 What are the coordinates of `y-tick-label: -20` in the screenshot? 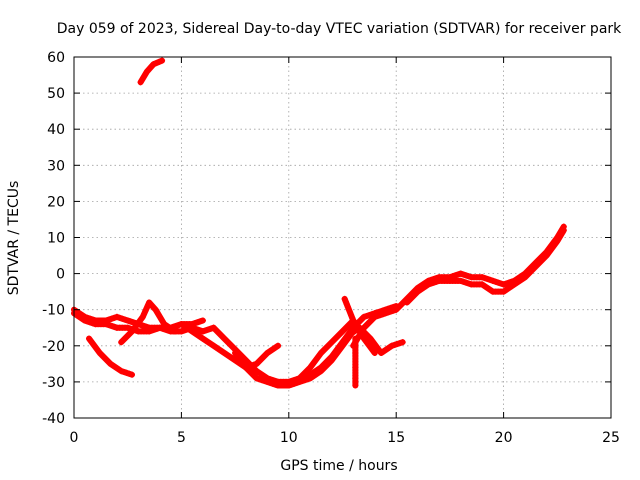 It's located at (53, 347).